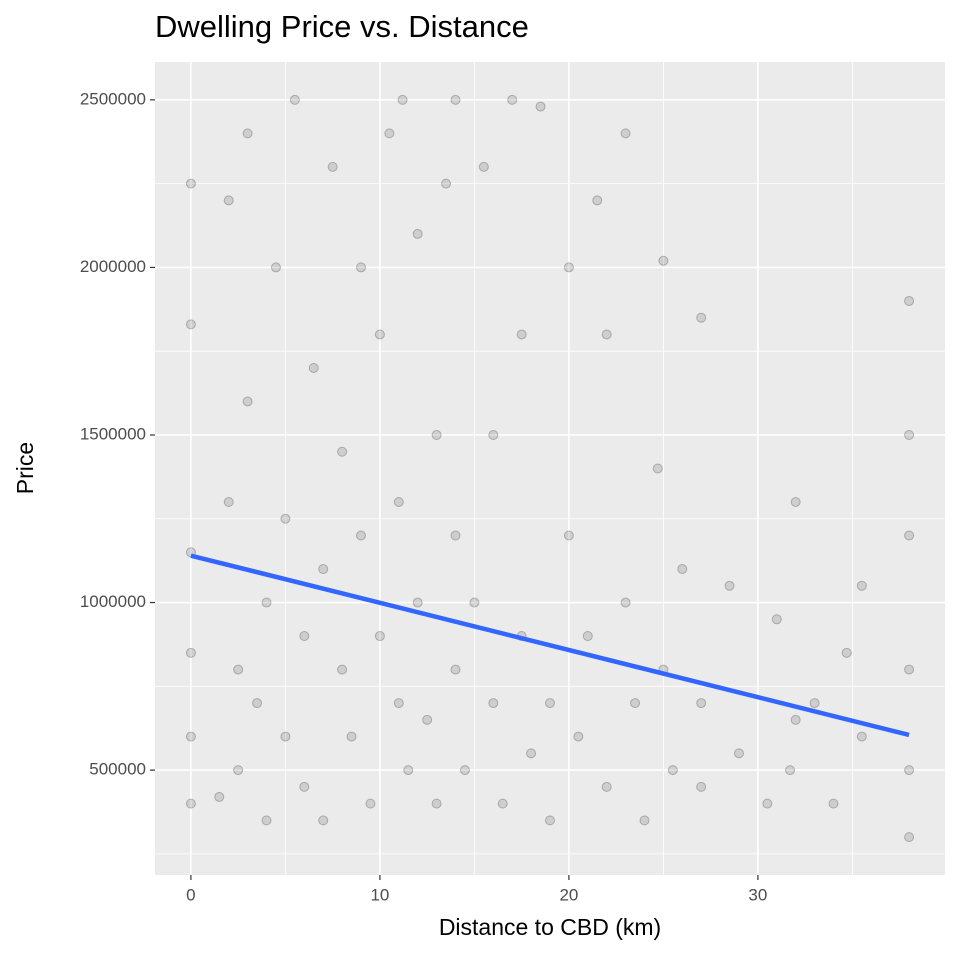 This screenshot has width=960, height=965. Describe the element at coordinates (113, 266) in the screenshot. I see `y-tick-label: 2000000` at that location.